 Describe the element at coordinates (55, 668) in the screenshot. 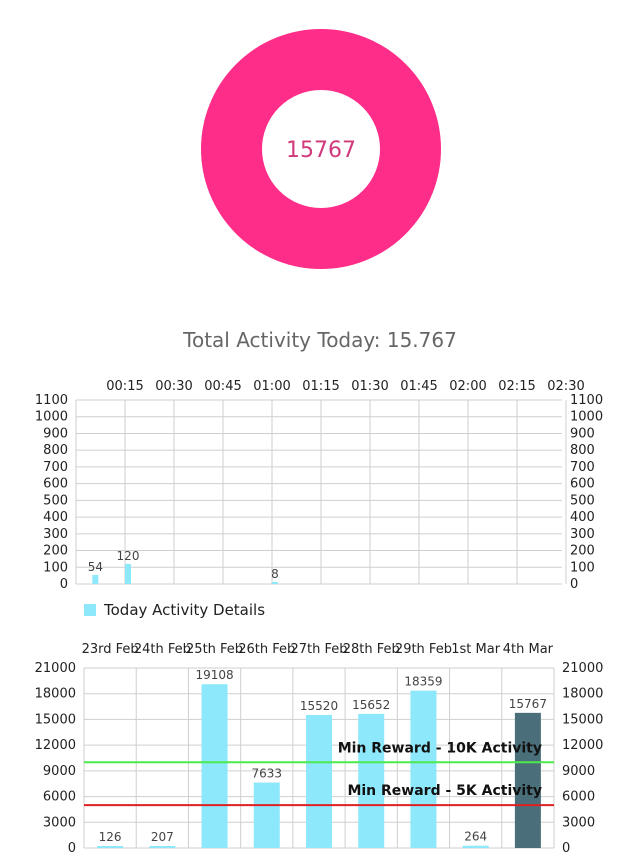

I see `y-tick-label-left: 21000` at that location.